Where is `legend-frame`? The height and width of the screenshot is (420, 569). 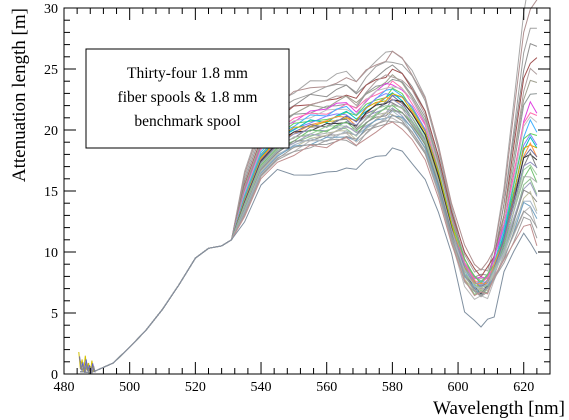
legend-frame is located at coordinates (187, 98).